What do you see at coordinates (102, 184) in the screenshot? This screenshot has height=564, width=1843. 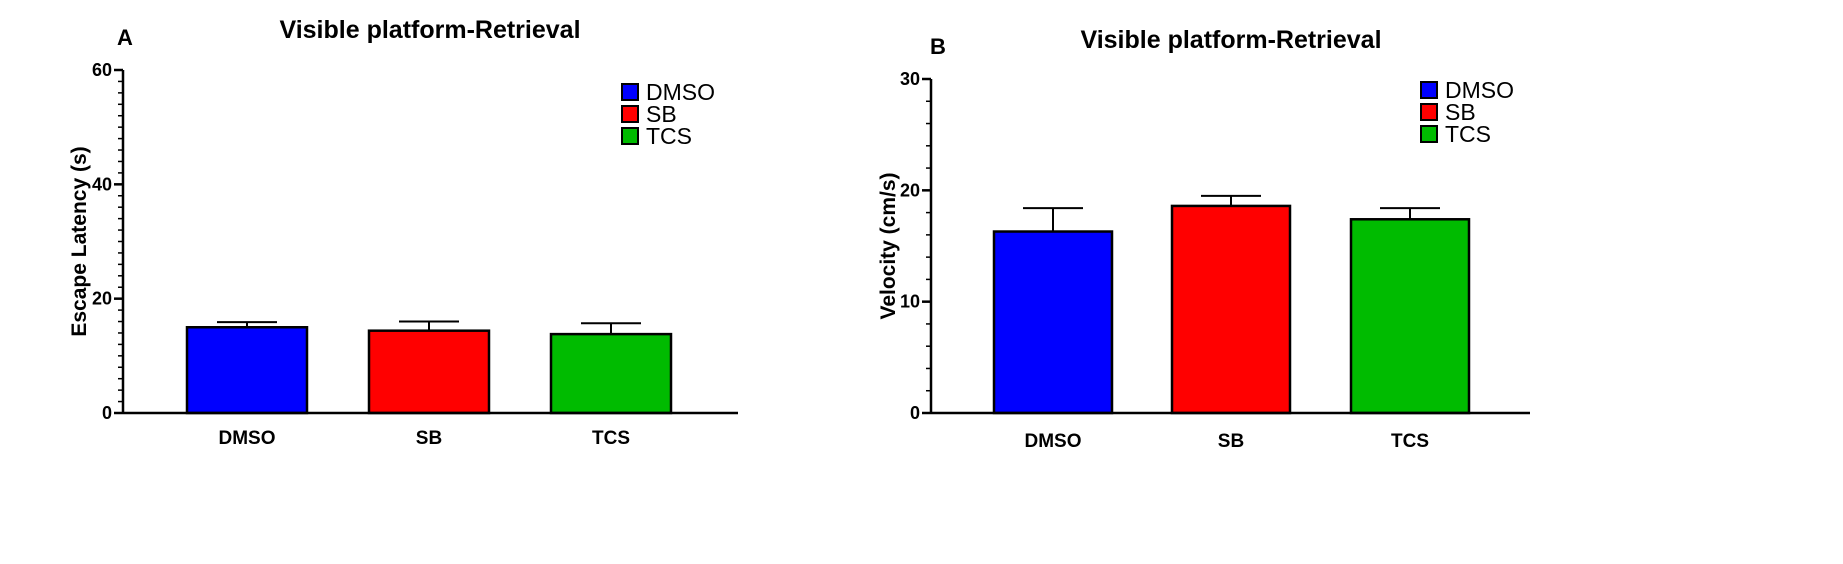 I see `y-tick-label: 40` at bounding box center [102, 184].